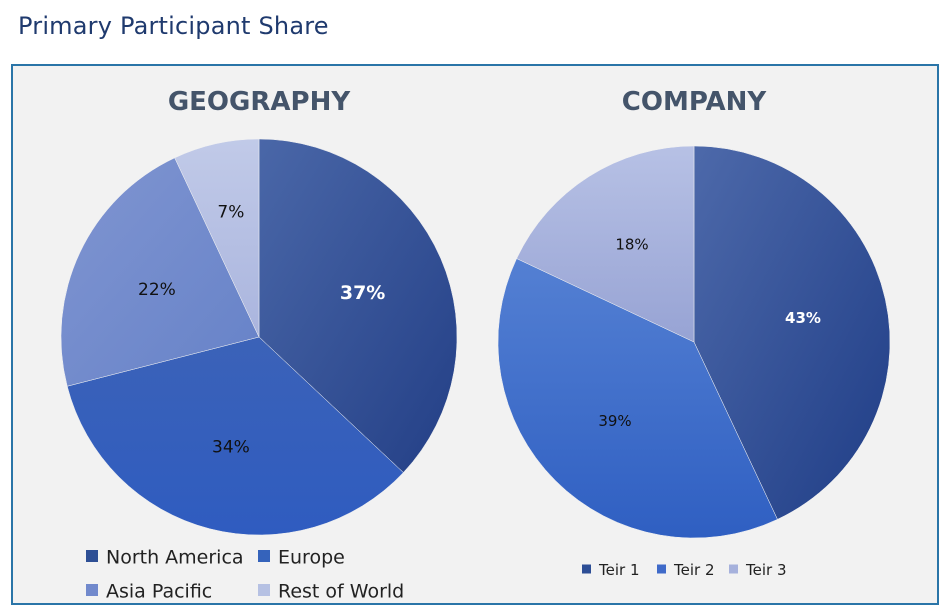 The height and width of the screenshot is (611, 944). I want to click on company-legend-label-teir-1: Teir 1, so click(619, 570).